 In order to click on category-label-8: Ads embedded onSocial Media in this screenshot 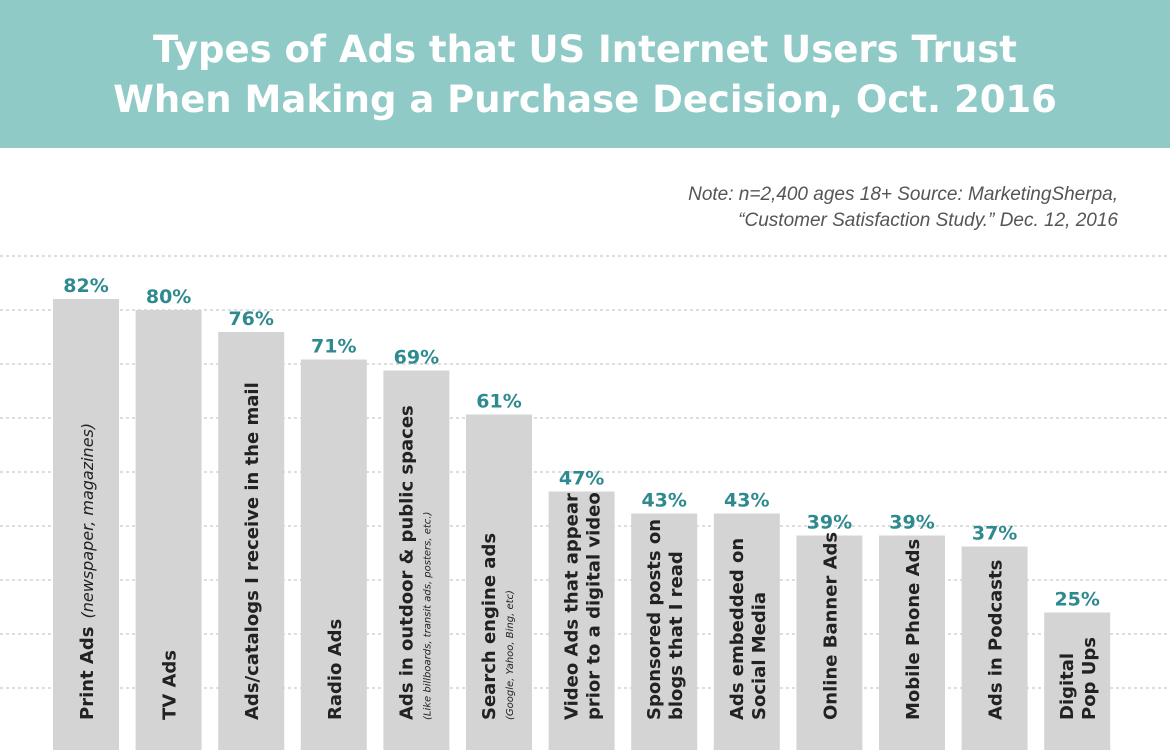, I will do `click(748, 629)`.